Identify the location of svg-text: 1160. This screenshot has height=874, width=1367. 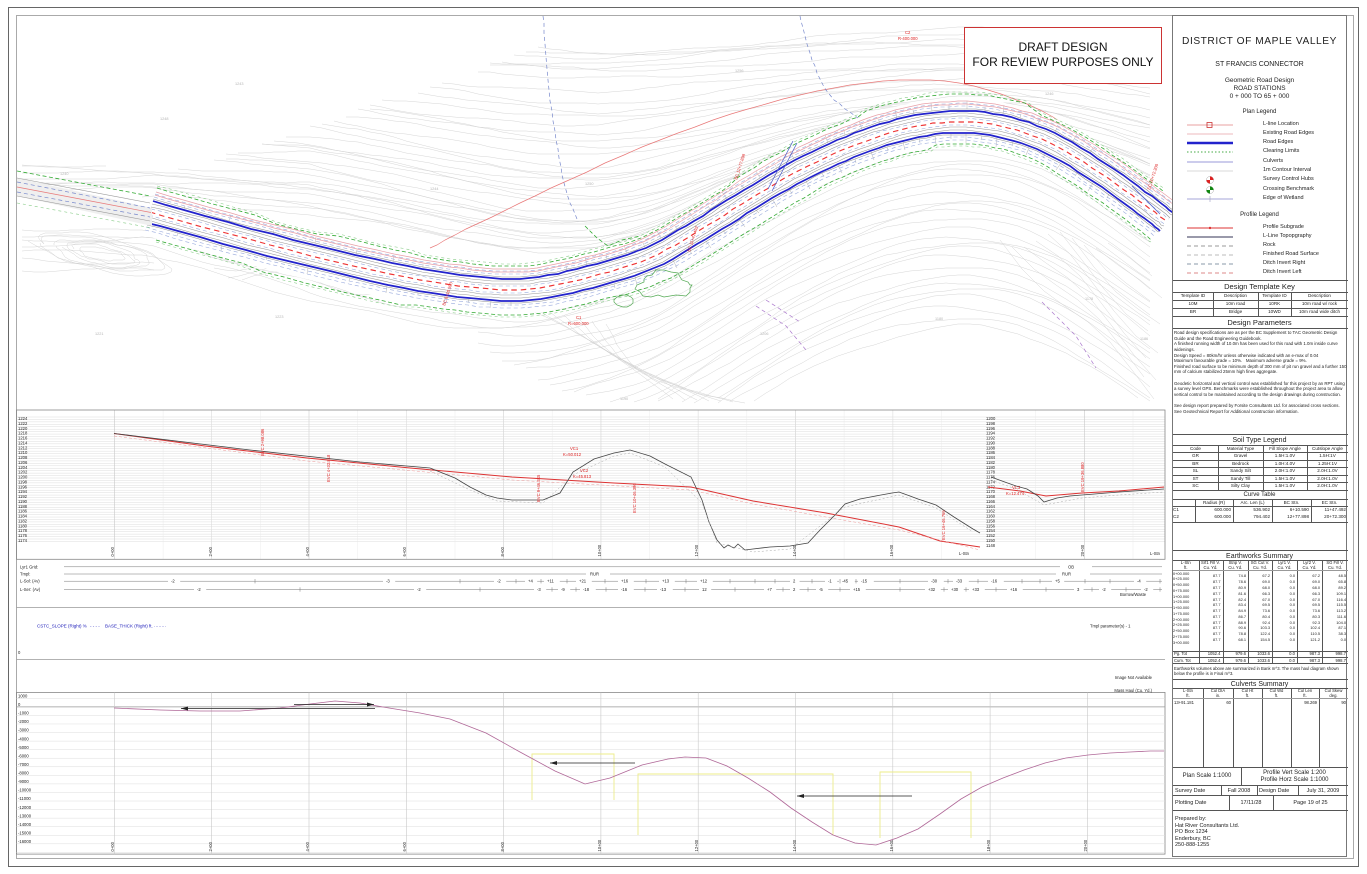
(991, 516).